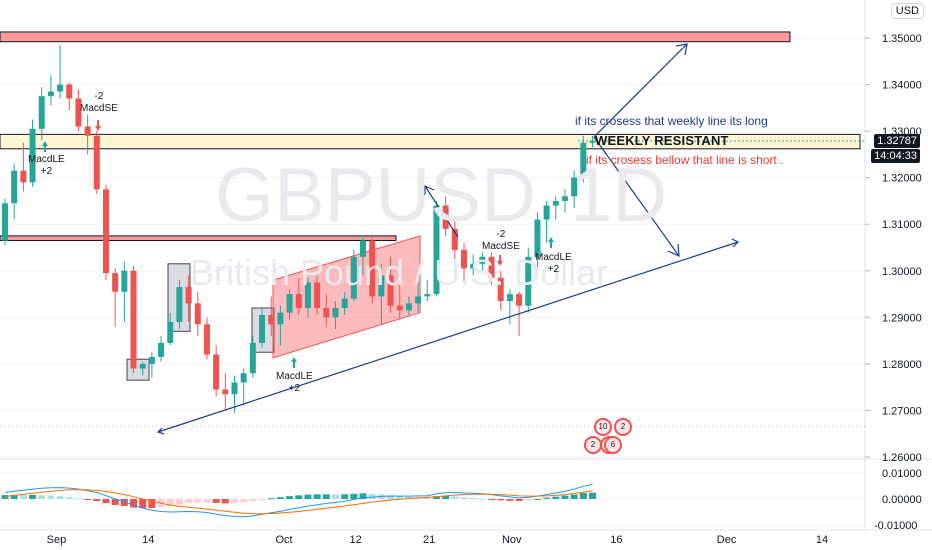  What do you see at coordinates (603, 427) in the screenshot?
I see `event-badge: 10` at bounding box center [603, 427].